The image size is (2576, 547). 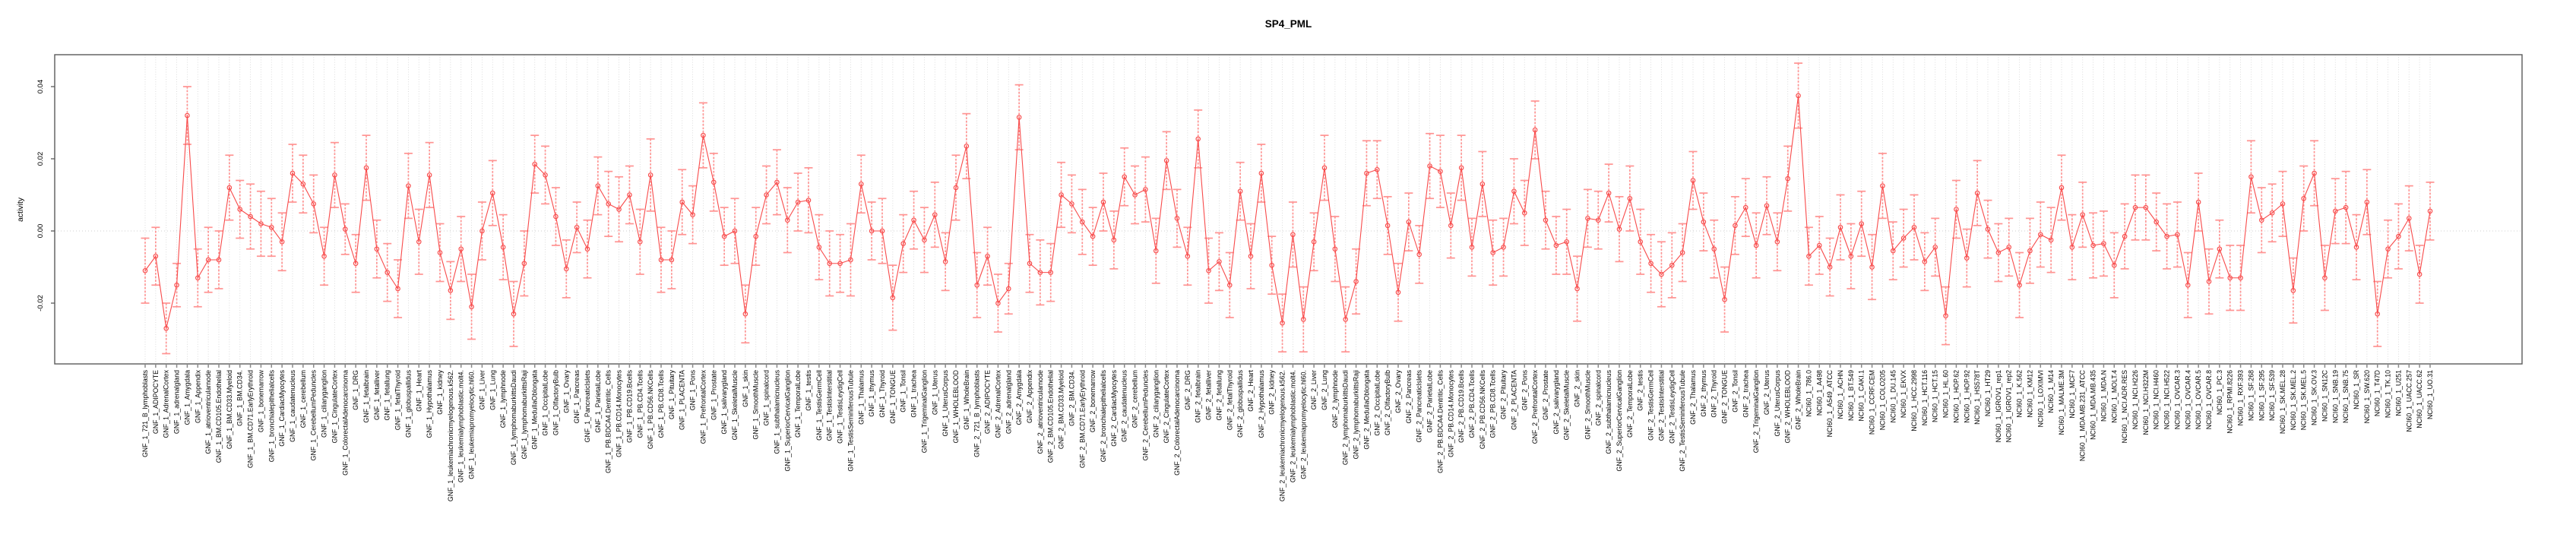 I want to click on x-tick-label: GNF_1_skin, so click(x=745, y=388).